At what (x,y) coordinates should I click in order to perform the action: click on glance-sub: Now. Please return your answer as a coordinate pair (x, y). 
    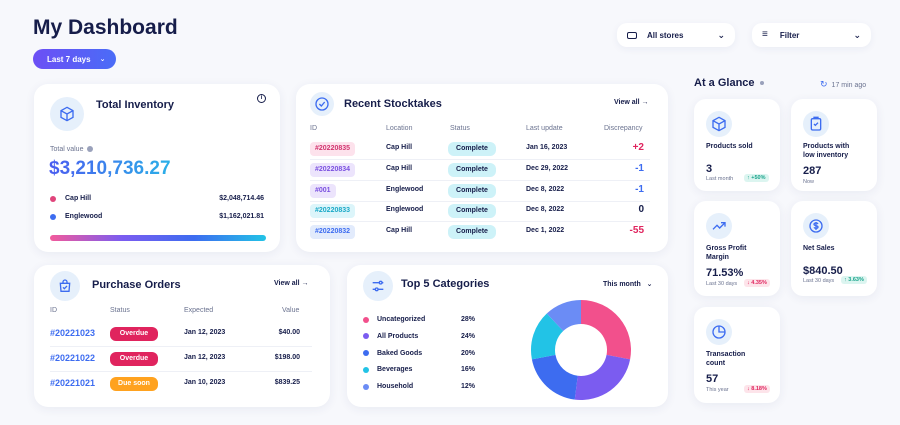
    Looking at the image, I should click on (809, 182).